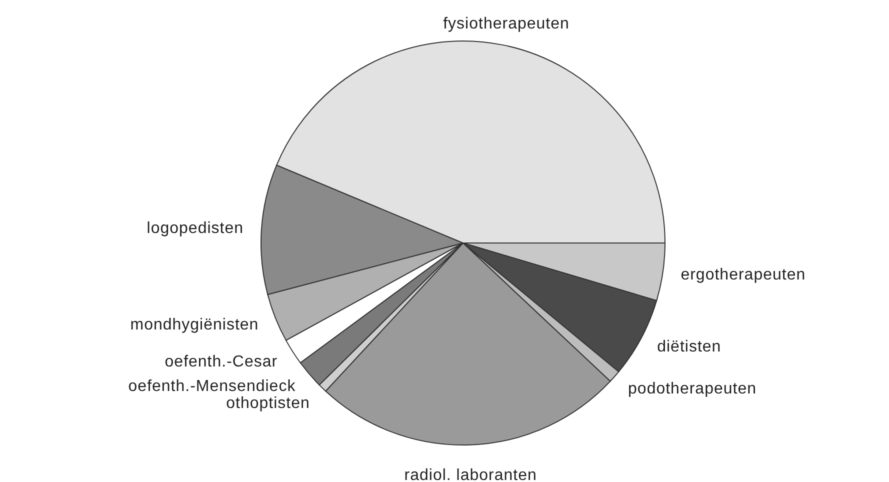  Describe the element at coordinates (195, 228) in the screenshot. I see `slice-label: logopedisten` at that location.